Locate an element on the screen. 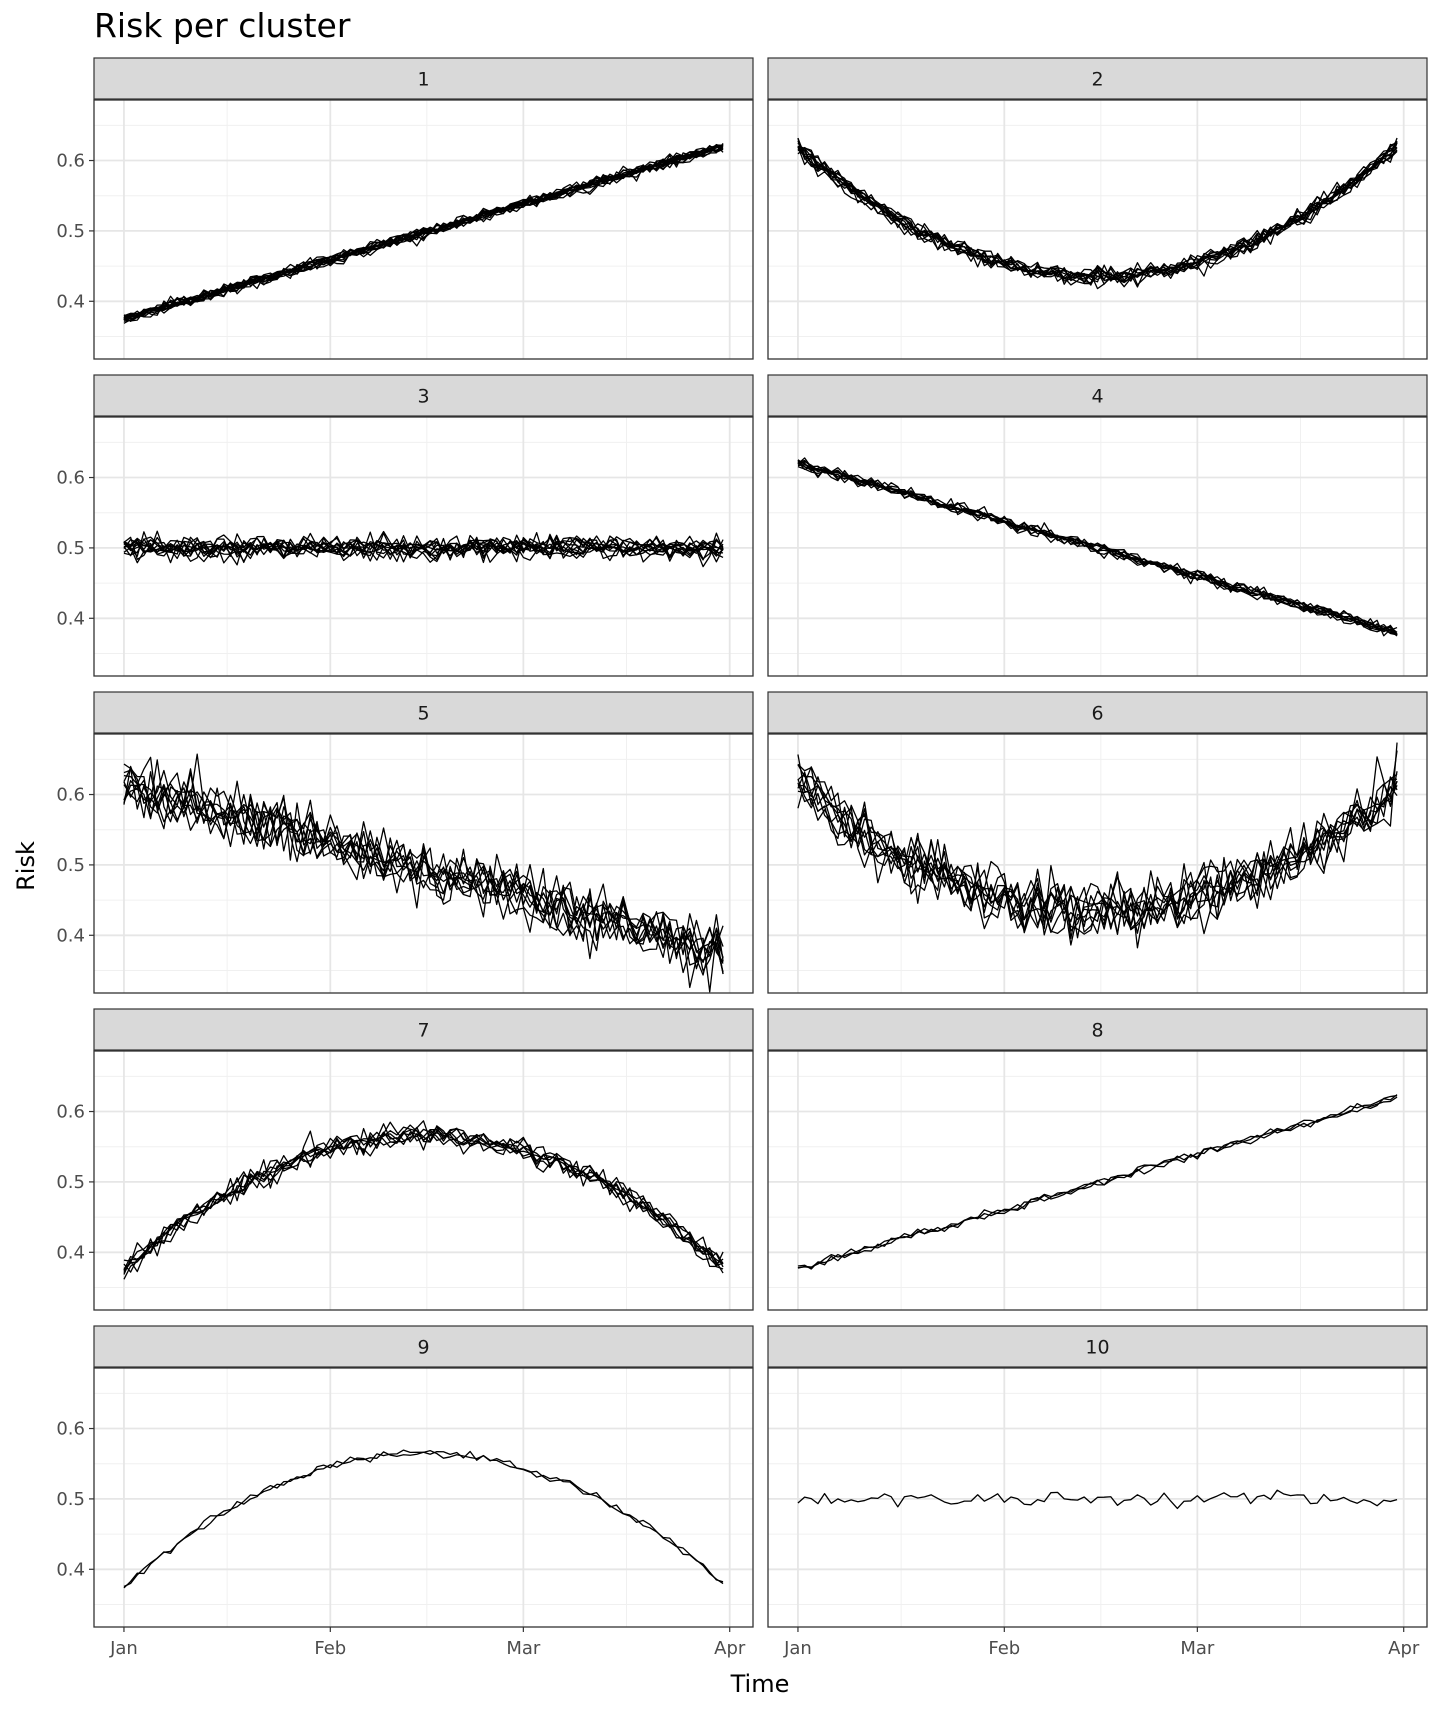  panel-9-series-line is located at coordinates (423, 1518).